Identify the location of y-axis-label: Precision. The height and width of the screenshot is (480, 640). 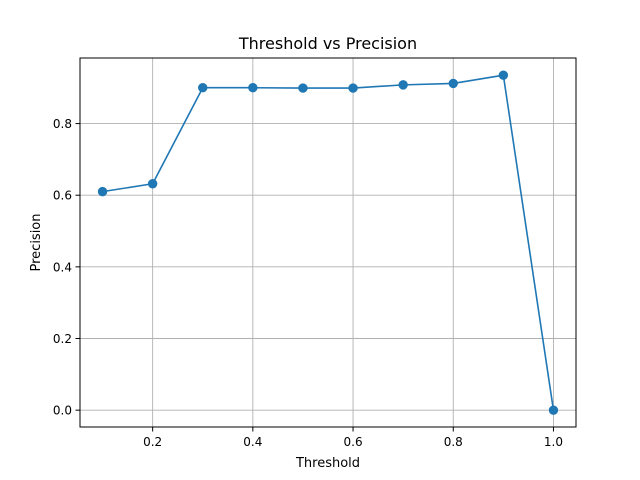
(36, 242).